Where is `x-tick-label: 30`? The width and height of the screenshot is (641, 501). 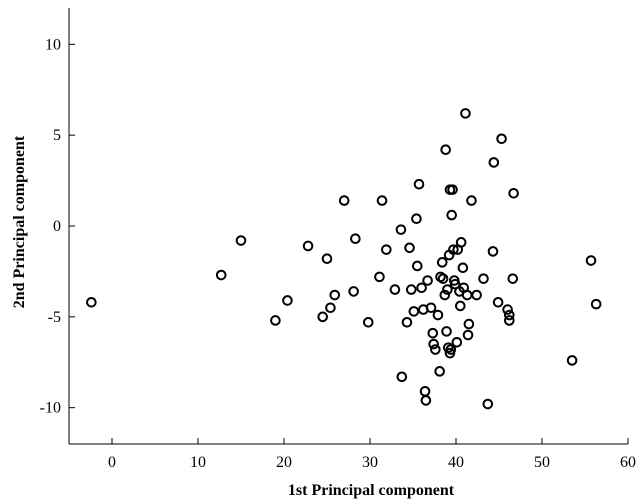 x-tick-label: 30 is located at coordinates (370, 462).